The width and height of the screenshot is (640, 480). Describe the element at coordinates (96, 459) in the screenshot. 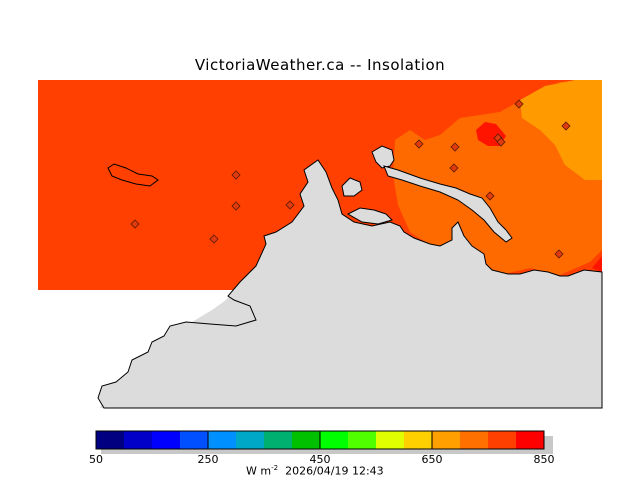

I see `scale-label-0: 50` at that location.